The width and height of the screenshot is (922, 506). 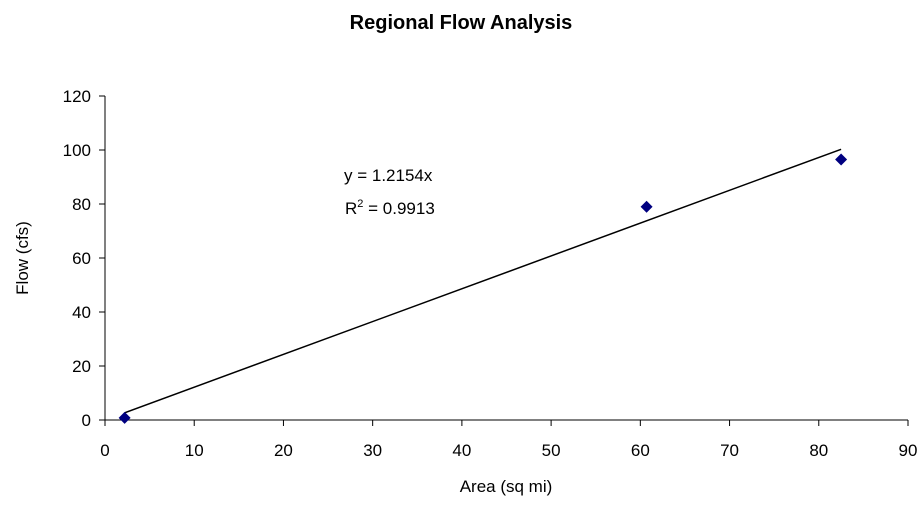 What do you see at coordinates (81, 366) in the screenshot?
I see `y-tick-label: 20` at bounding box center [81, 366].